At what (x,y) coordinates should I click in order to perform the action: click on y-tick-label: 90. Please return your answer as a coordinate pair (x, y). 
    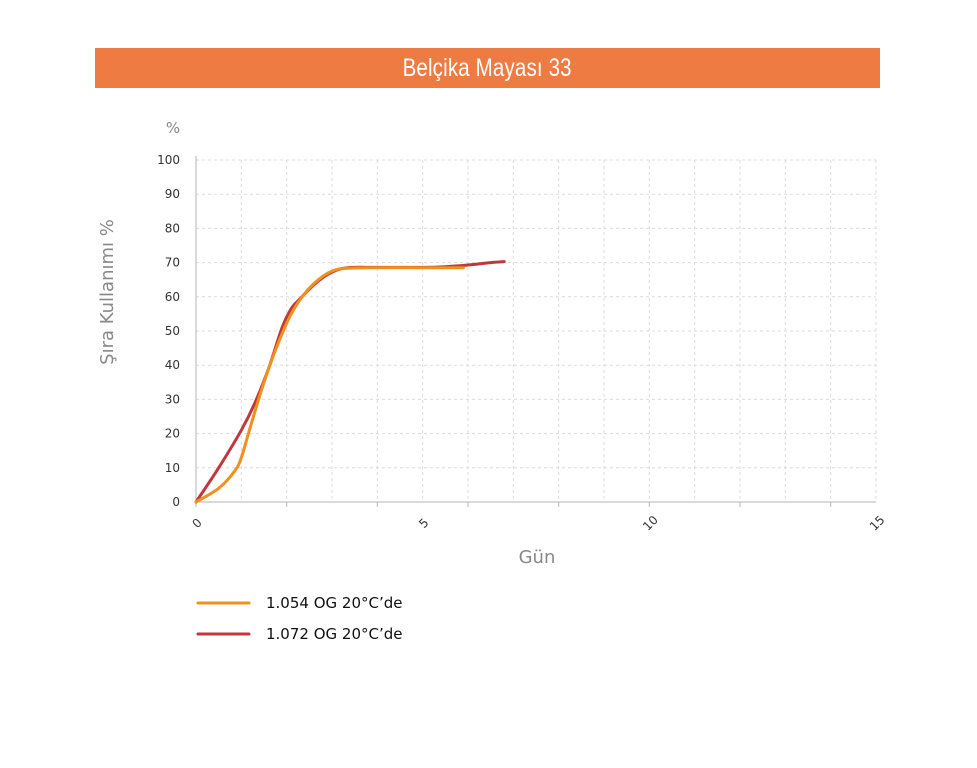
    Looking at the image, I should click on (172, 194).